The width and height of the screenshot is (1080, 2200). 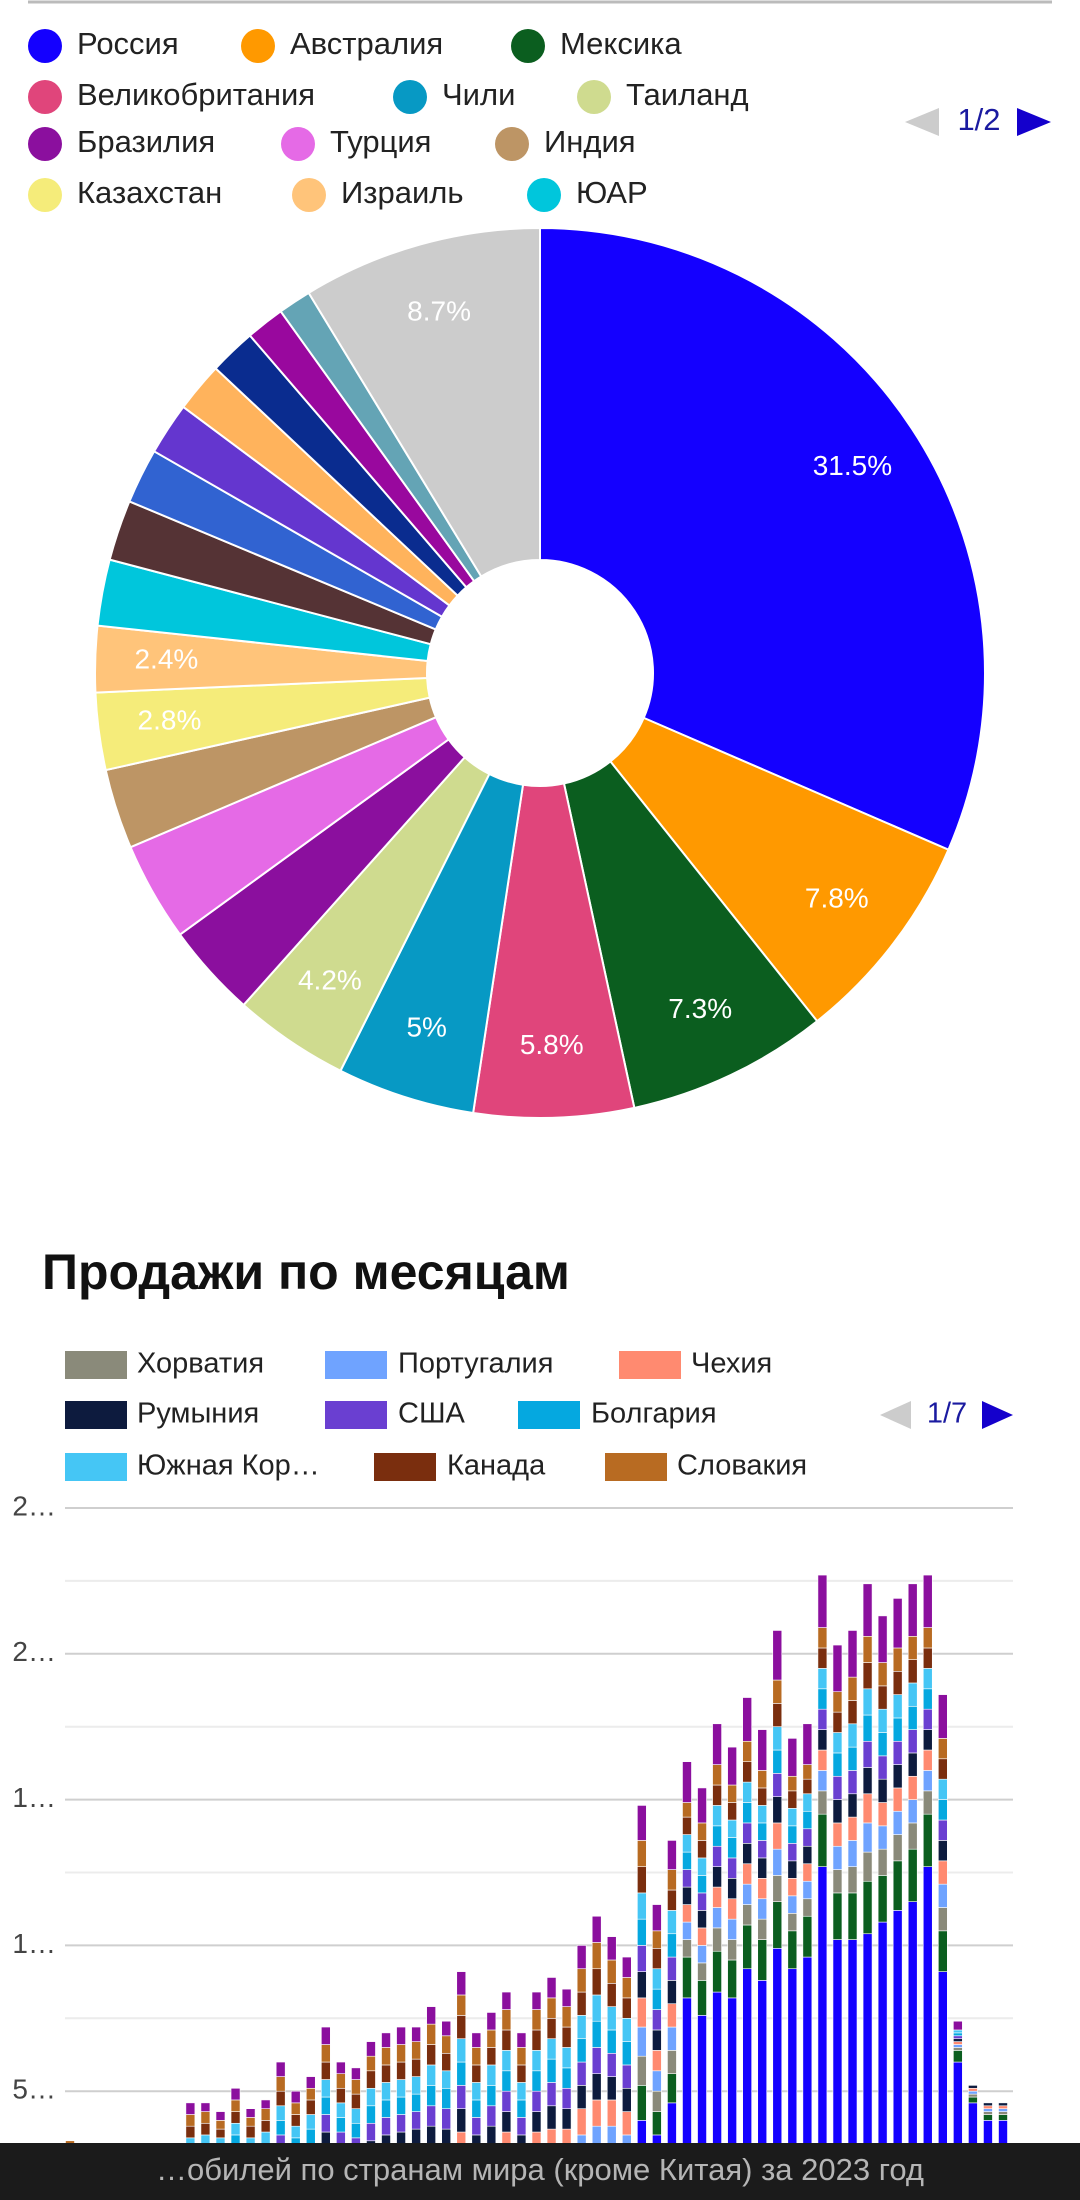 What do you see at coordinates (779, 869) in the screenshot?
I see `pie-slice` at bounding box center [779, 869].